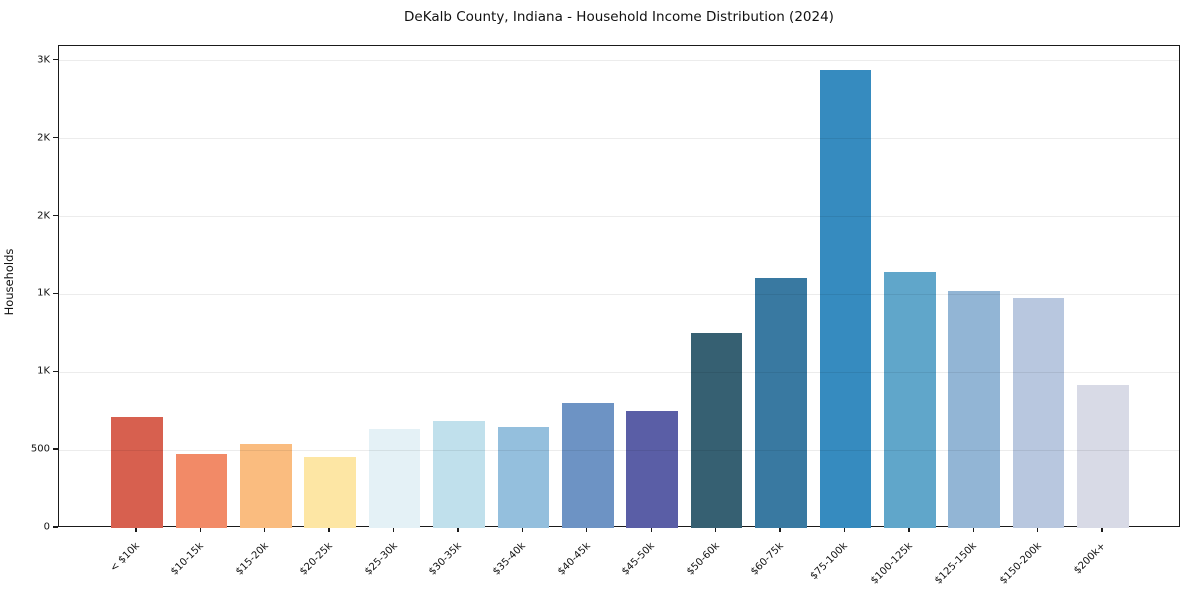 The width and height of the screenshot is (1189, 590). Describe the element at coordinates (55, 215) in the screenshot. I see `y-tick-mark-2000` at that location.